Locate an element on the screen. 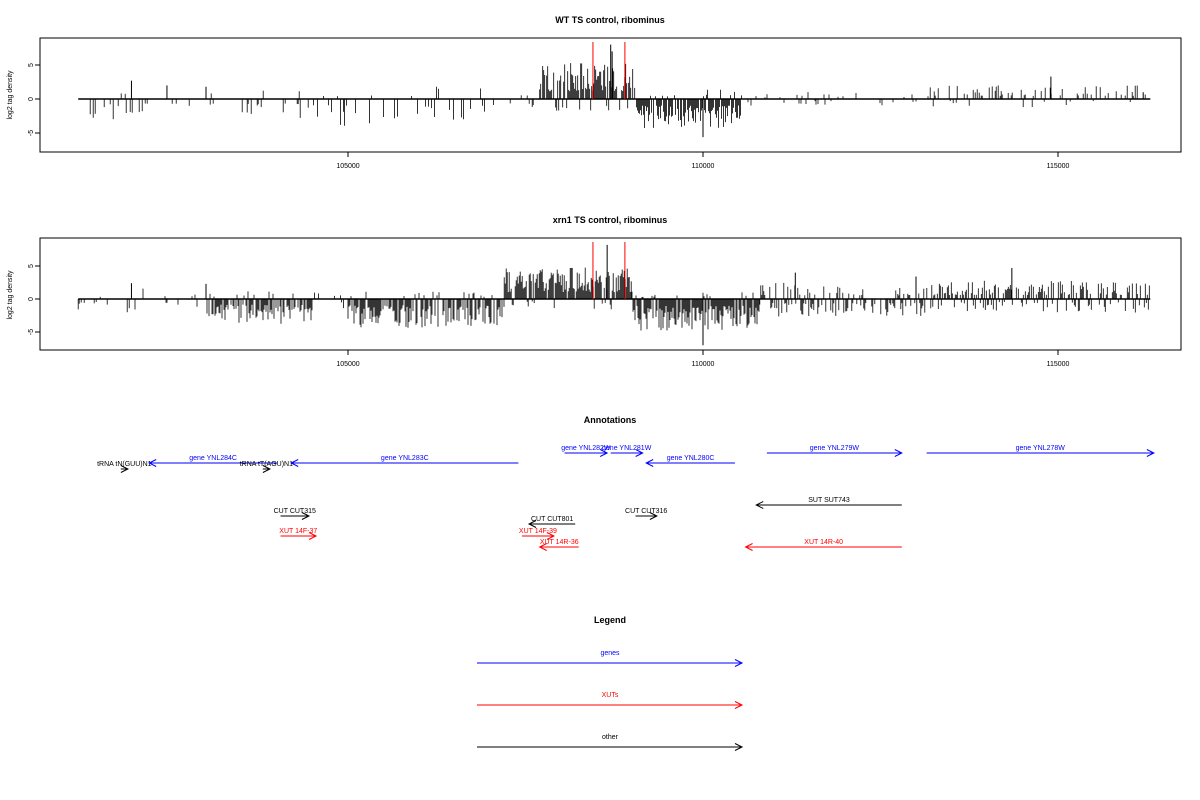 This screenshot has width=1200, height=800. wt-density-bars is located at coordinates (614, 90).